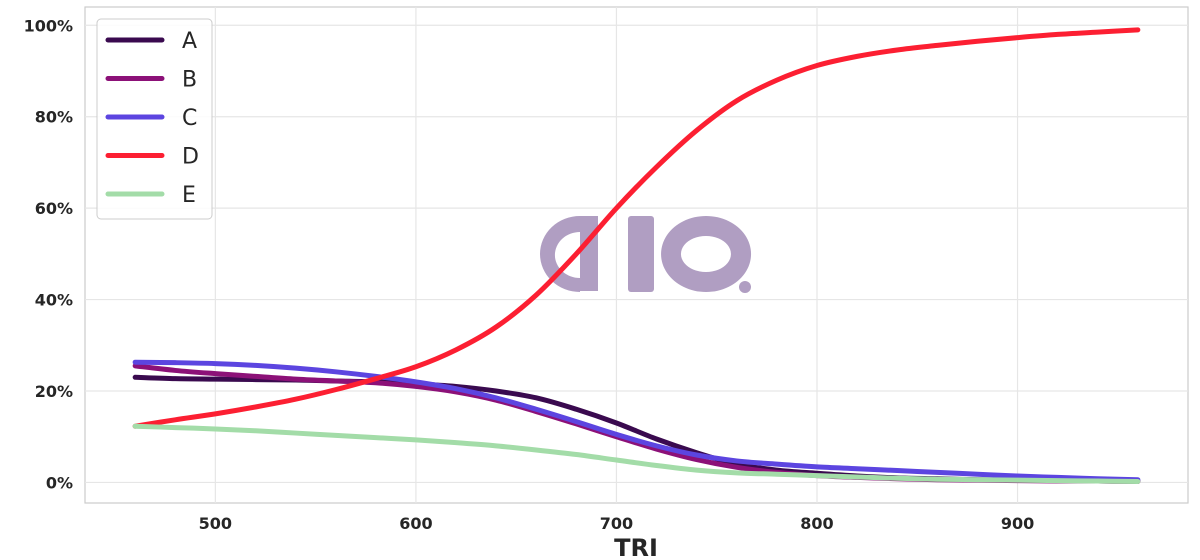 The image size is (1200, 560). I want to click on watermark-dot, so click(745, 287).